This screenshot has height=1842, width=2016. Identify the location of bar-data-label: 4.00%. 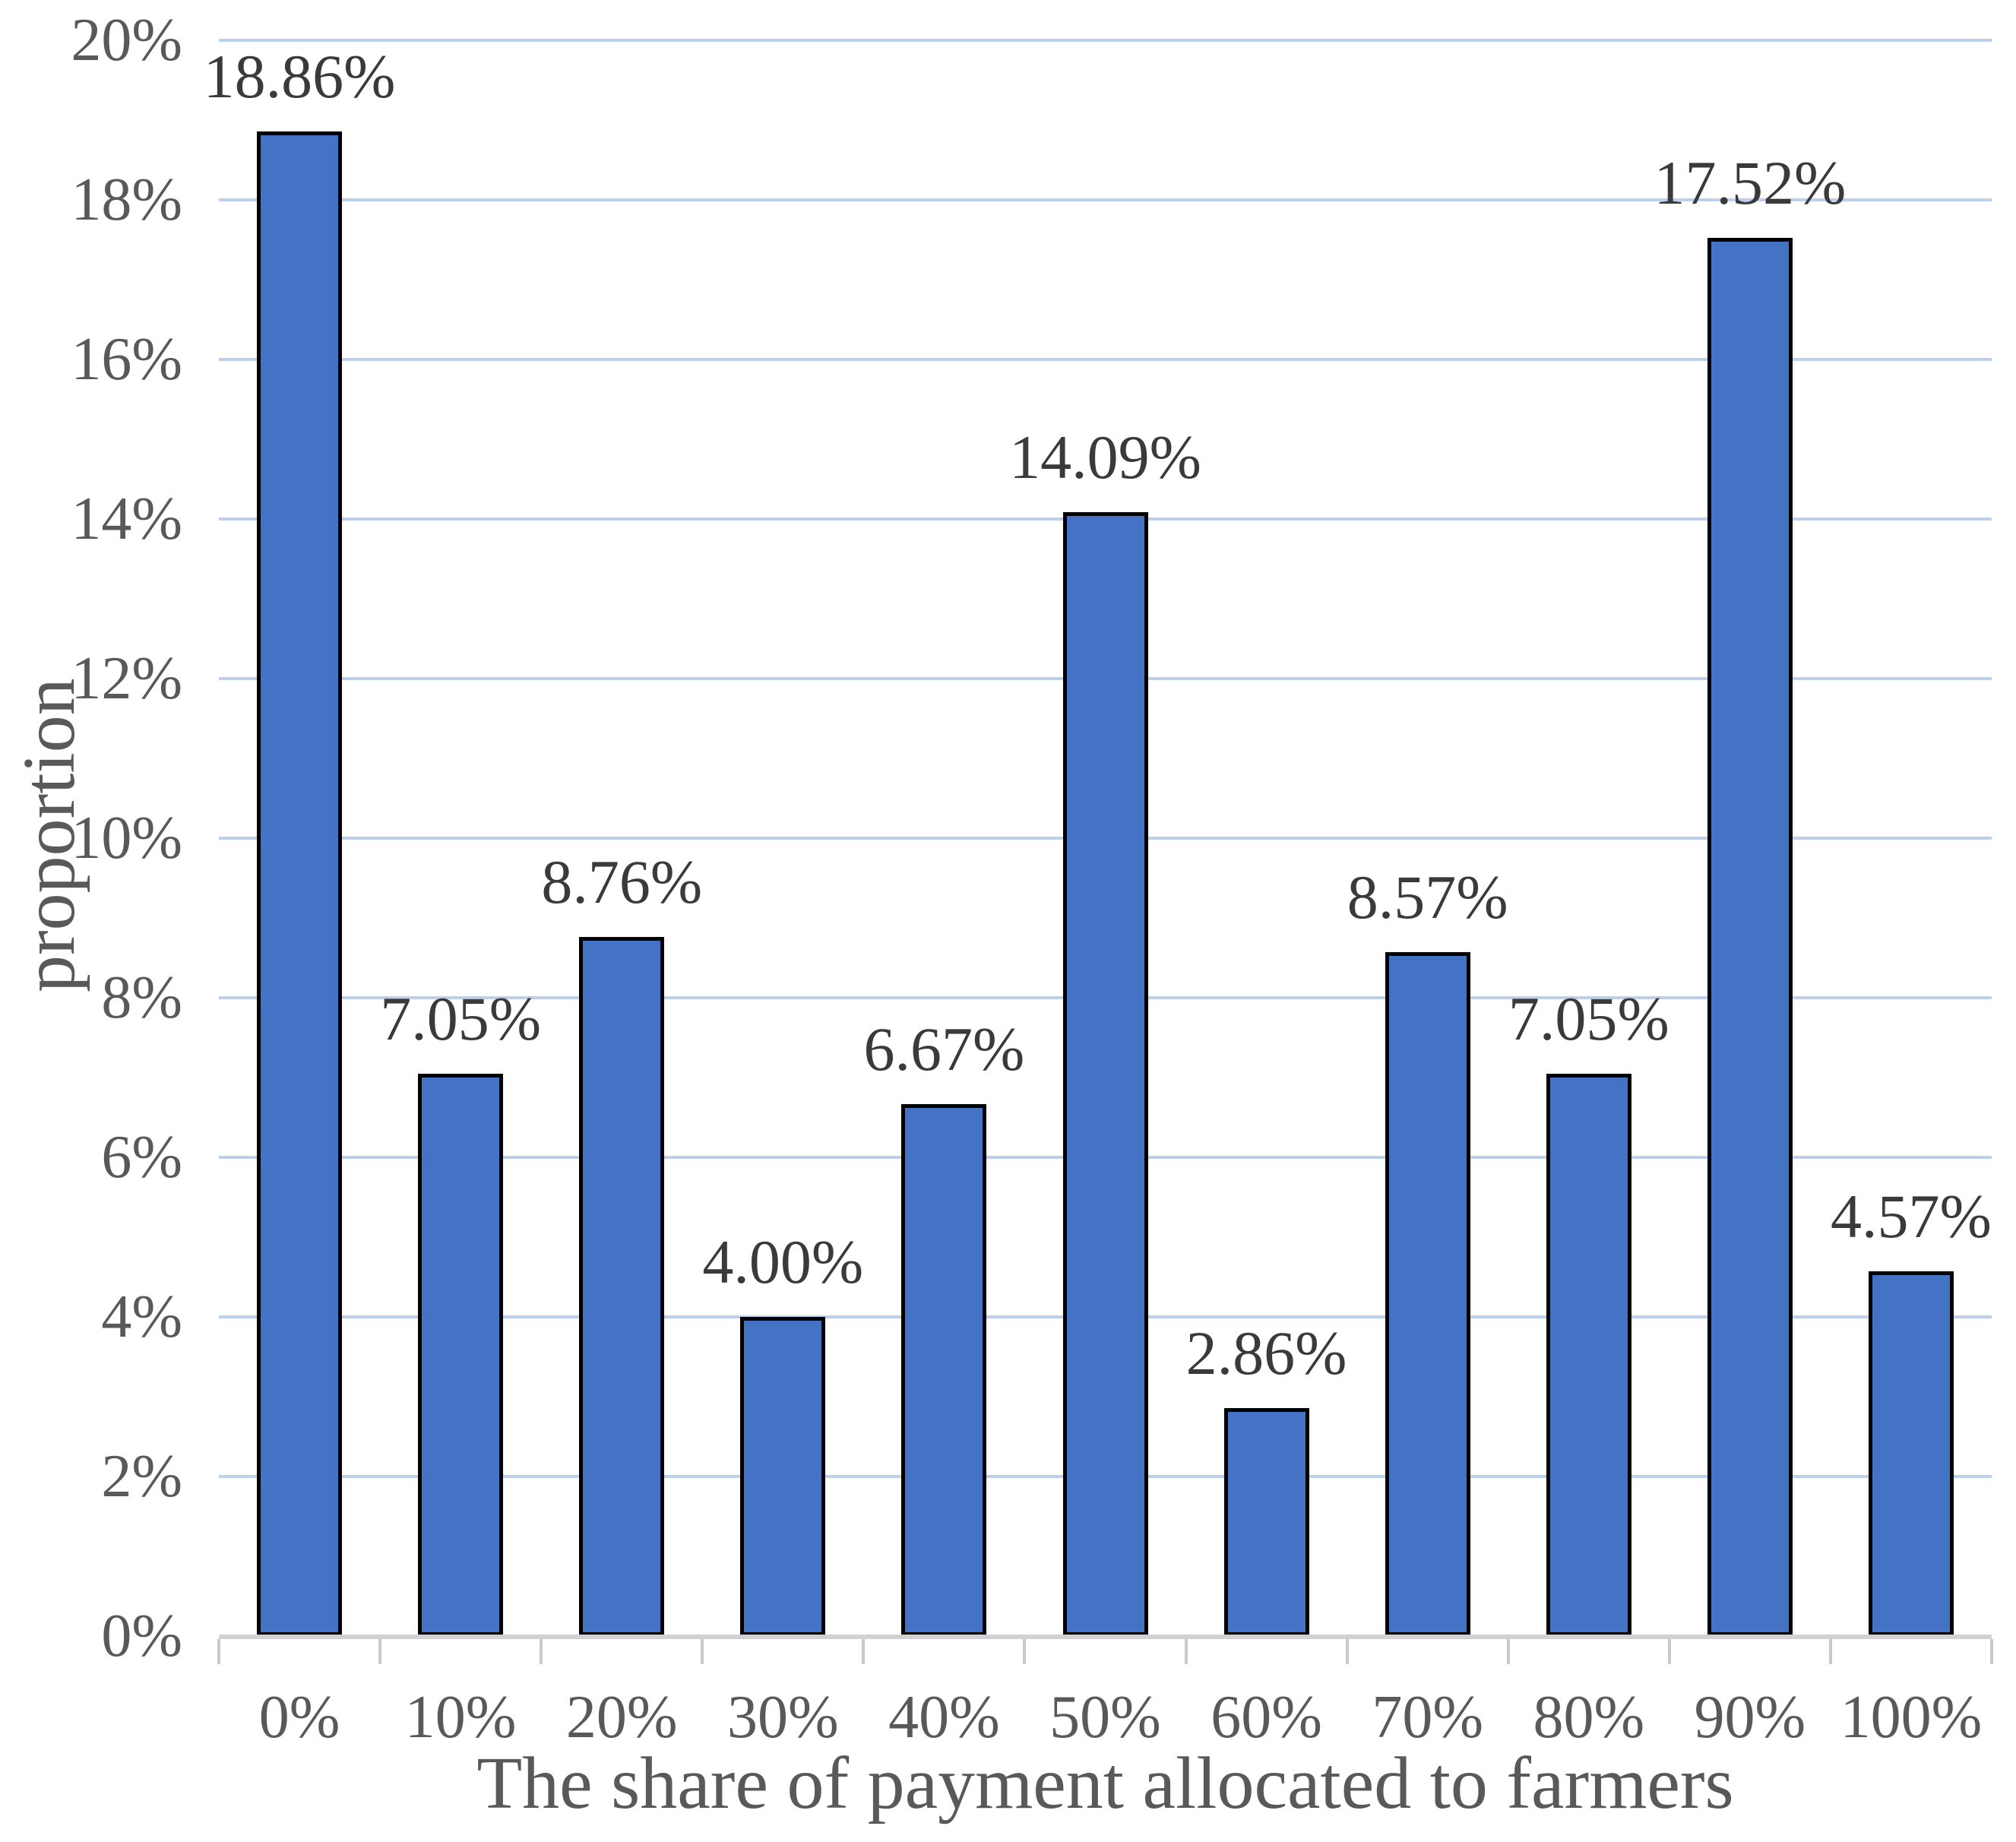
(783, 1261).